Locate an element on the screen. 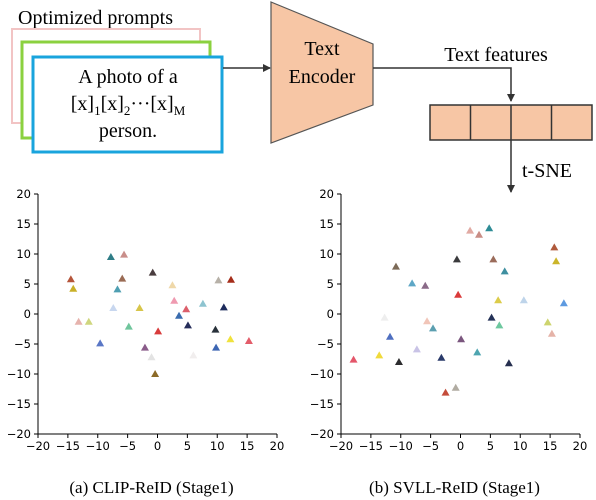  plot-caption: (b) SVLL-ReID (Stage1) is located at coordinates (454, 487).